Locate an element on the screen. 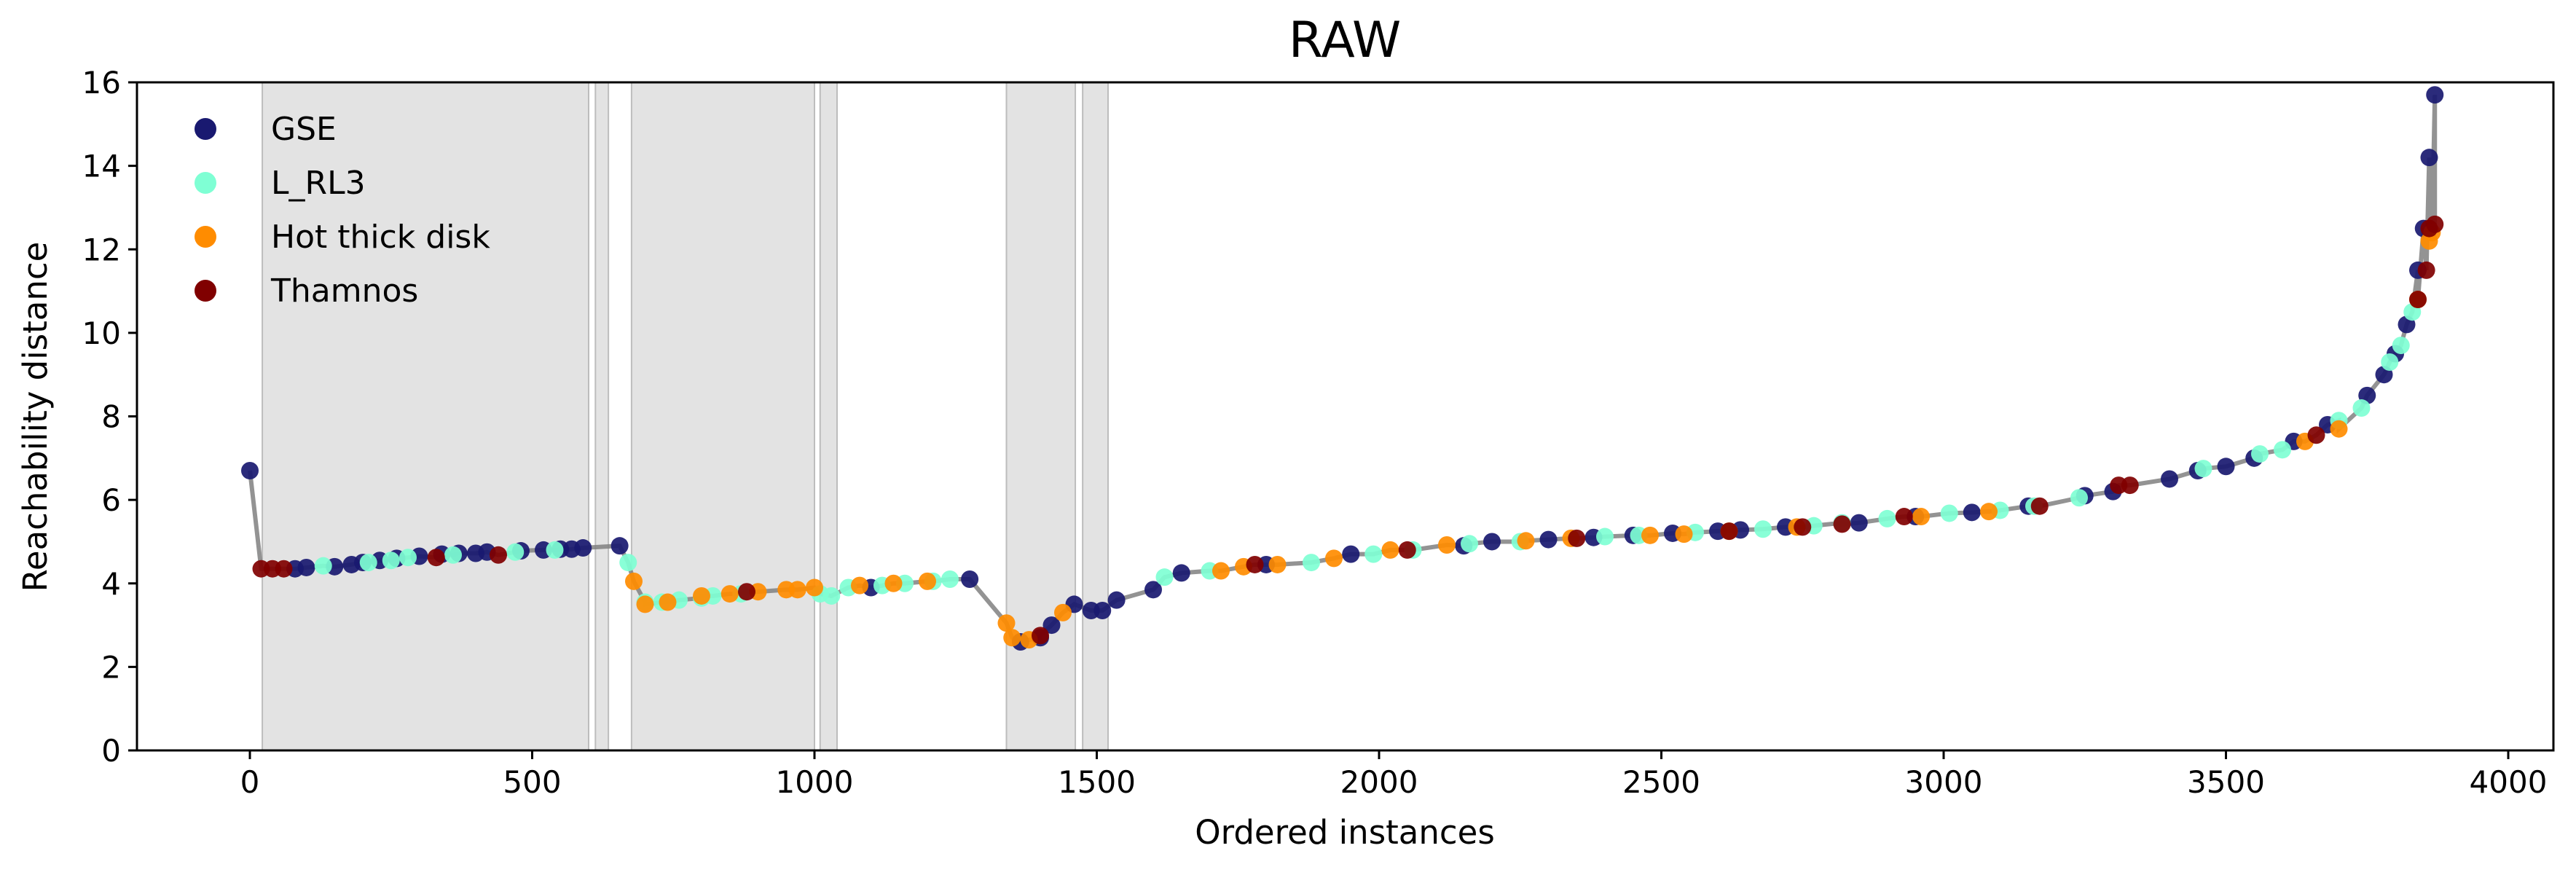 Image resolution: width=2576 pixels, height=875 pixels. x-axis-label: Ordered instances is located at coordinates (1345, 832).